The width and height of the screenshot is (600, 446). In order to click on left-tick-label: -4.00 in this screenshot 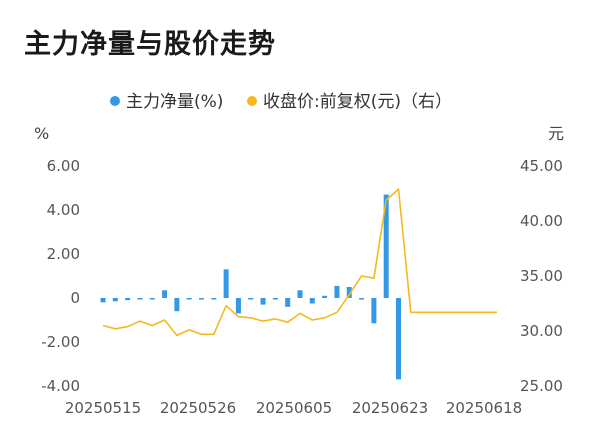, I will do `click(60, 386)`.